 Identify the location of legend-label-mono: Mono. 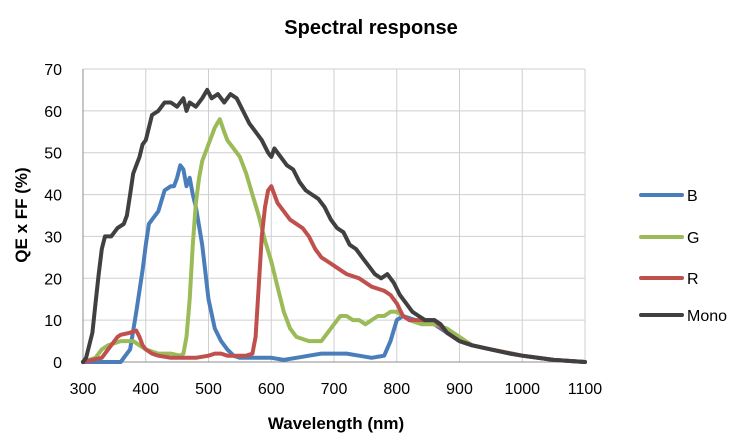
(707, 316).